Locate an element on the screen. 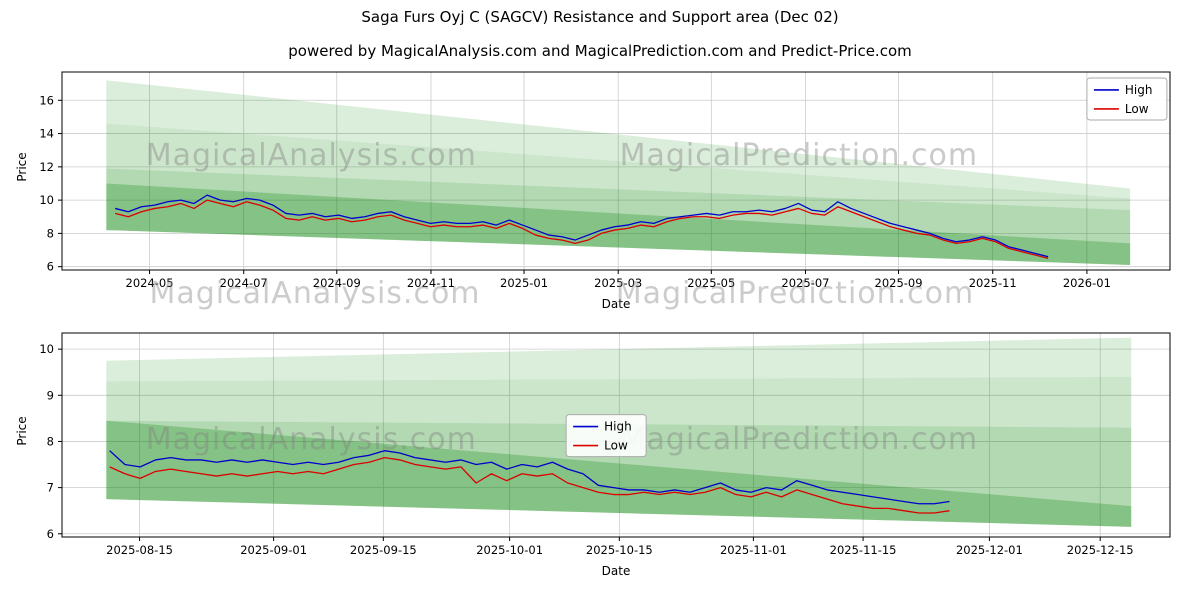 Image resolution: width=1200 pixels, height=600 pixels. x-tick-label: 2025-11 is located at coordinates (993, 283).